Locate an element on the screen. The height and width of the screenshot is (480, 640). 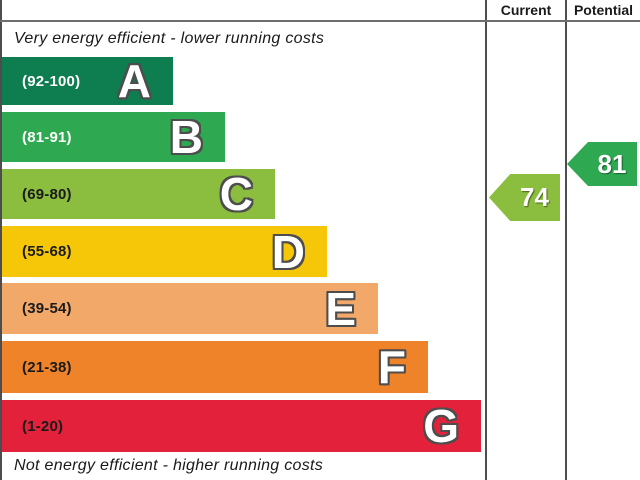
band-letter-g: G is located at coordinates (441, 426).